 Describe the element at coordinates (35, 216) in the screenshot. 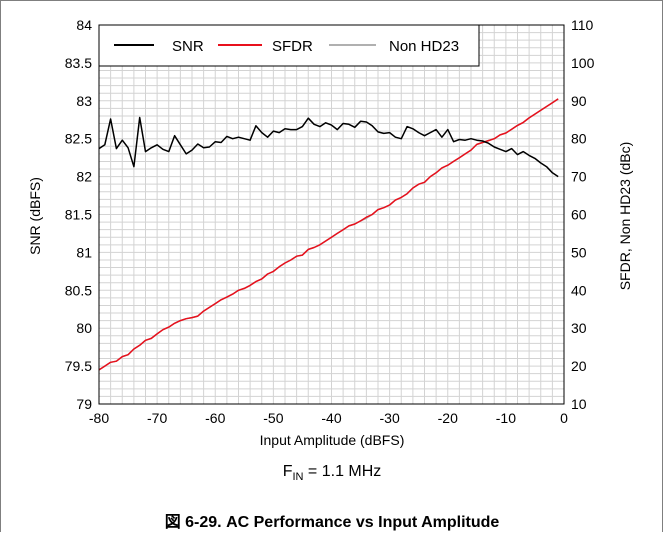

I see `y-axis-label-left: SNR (dBFS)` at that location.